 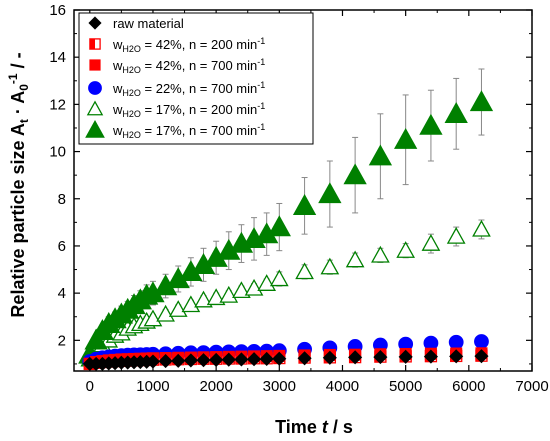 I want to click on y-axis-title: Relative particle size At · A0-1 / -, so click(x=18, y=184).